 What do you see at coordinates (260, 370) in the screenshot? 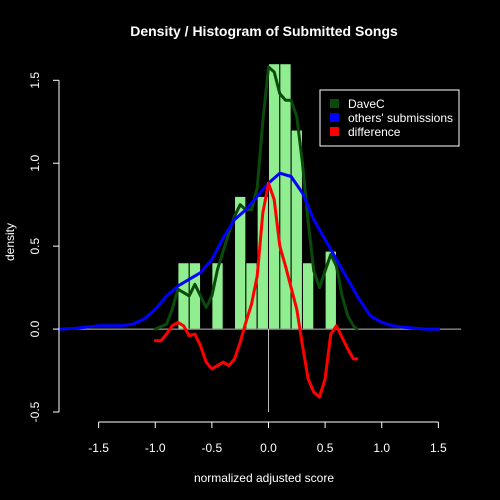
I see `zero-line-group` at bounding box center [260, 370].